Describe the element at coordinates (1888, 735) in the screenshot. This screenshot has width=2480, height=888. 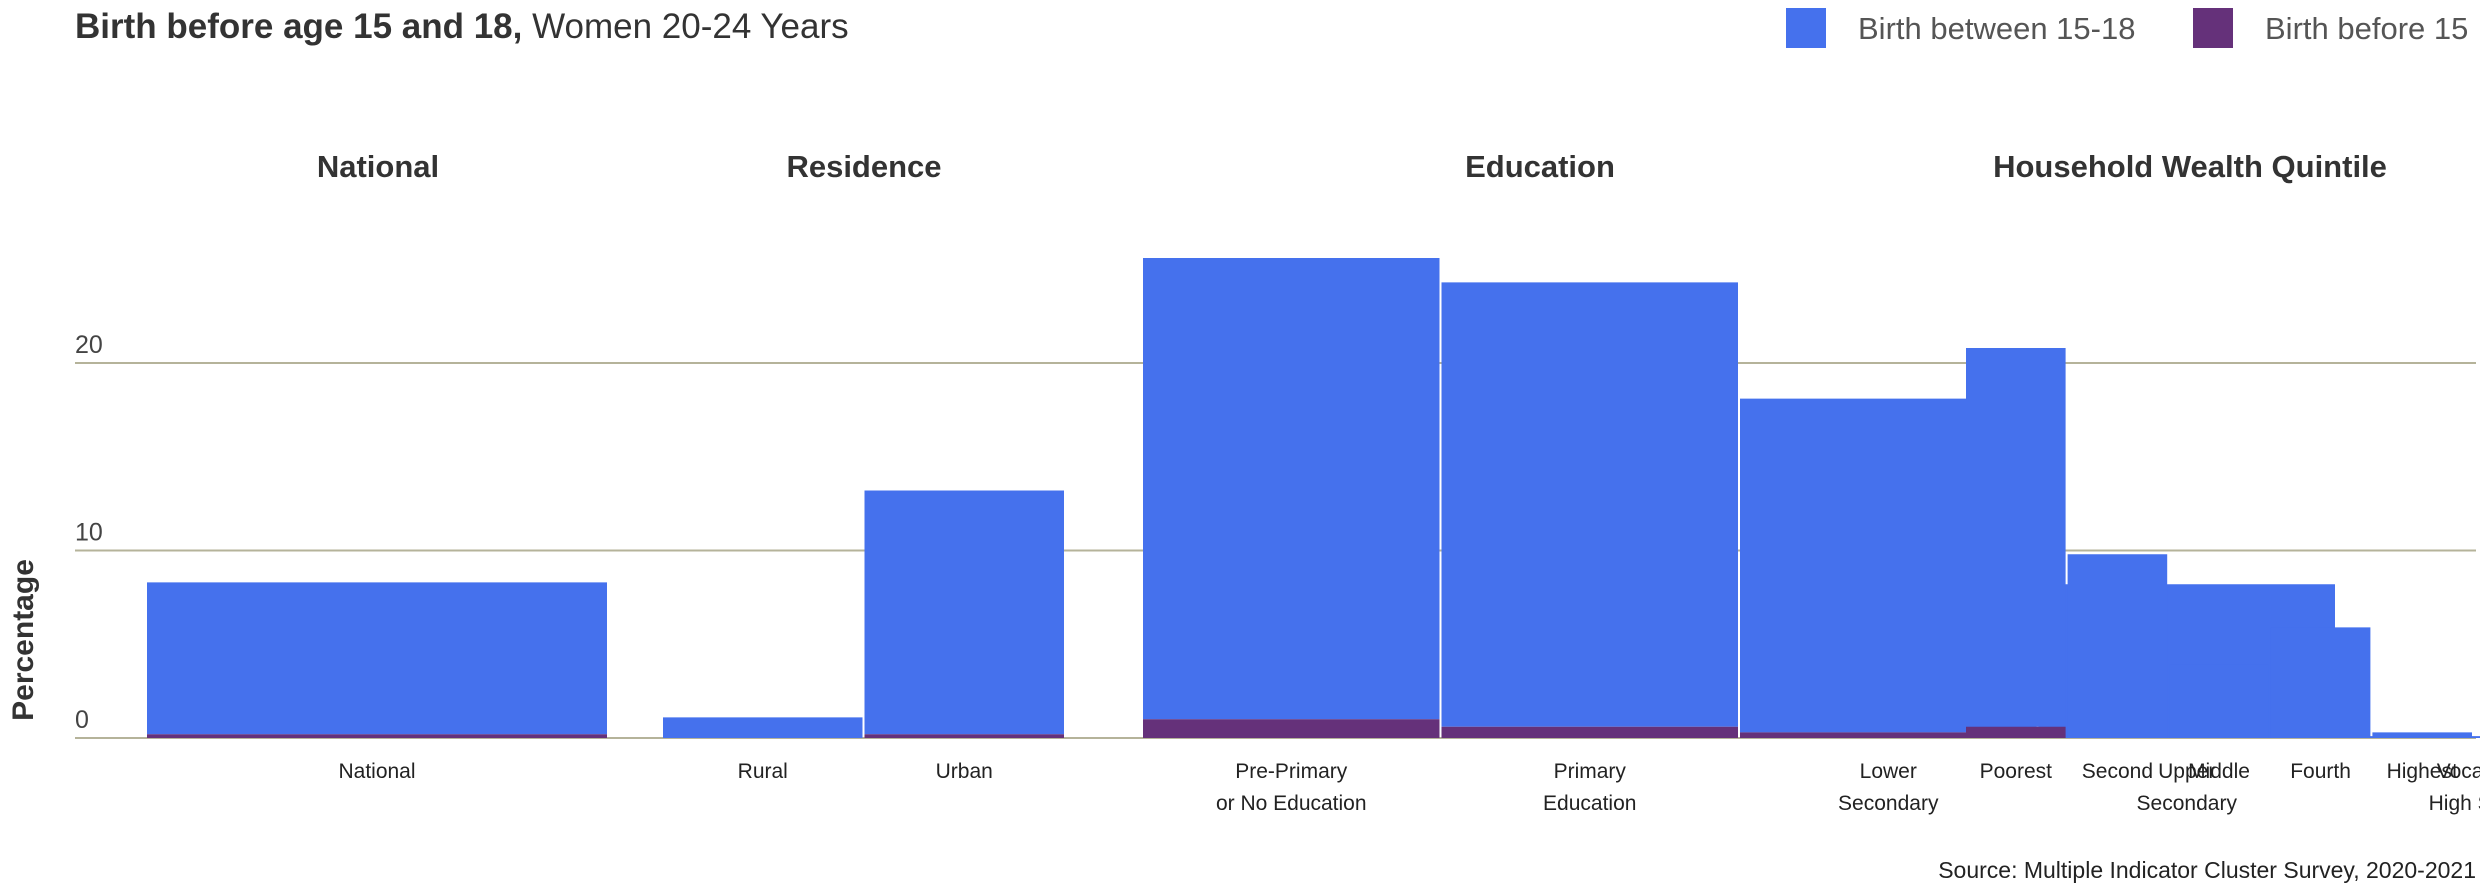
I see `bar-before15-lower-secondary` at that location.